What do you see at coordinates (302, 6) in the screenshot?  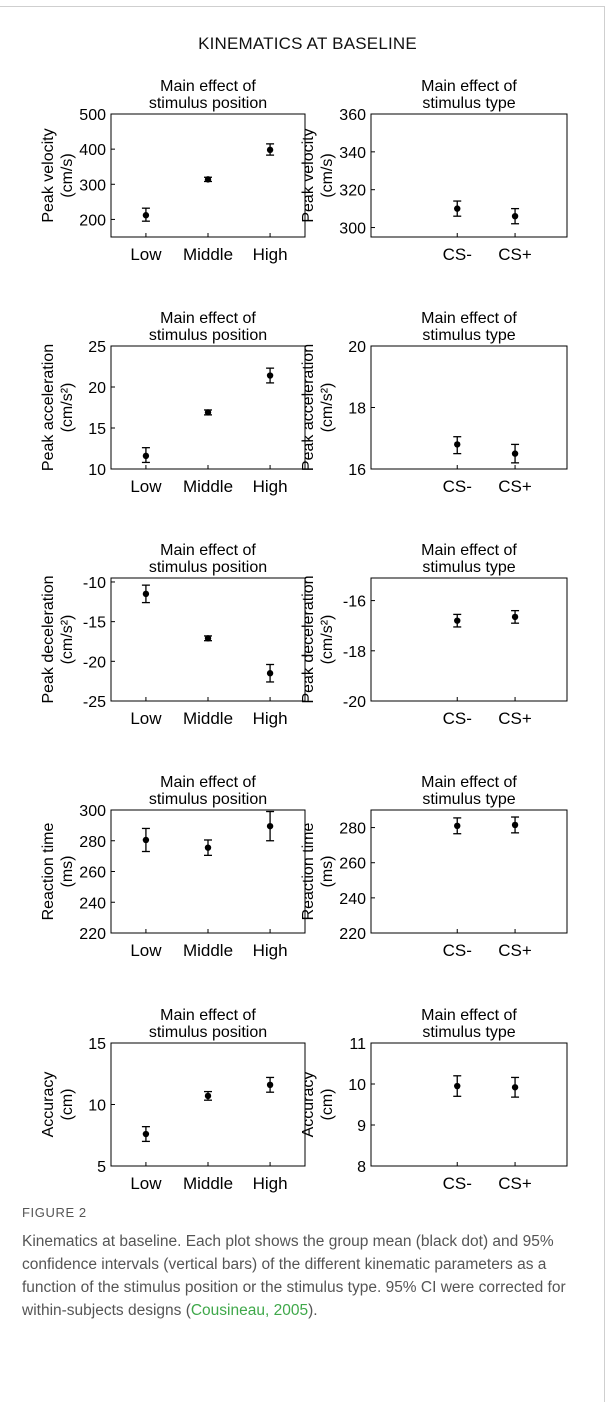 I see `top-divider` at bounding box center [302, 6].